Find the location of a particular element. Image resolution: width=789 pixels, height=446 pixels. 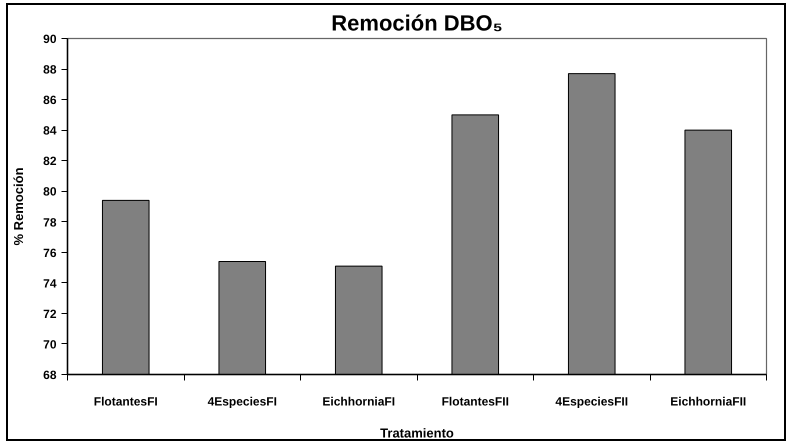

y-tick-label: 76 is located at coordinates (50, 253).